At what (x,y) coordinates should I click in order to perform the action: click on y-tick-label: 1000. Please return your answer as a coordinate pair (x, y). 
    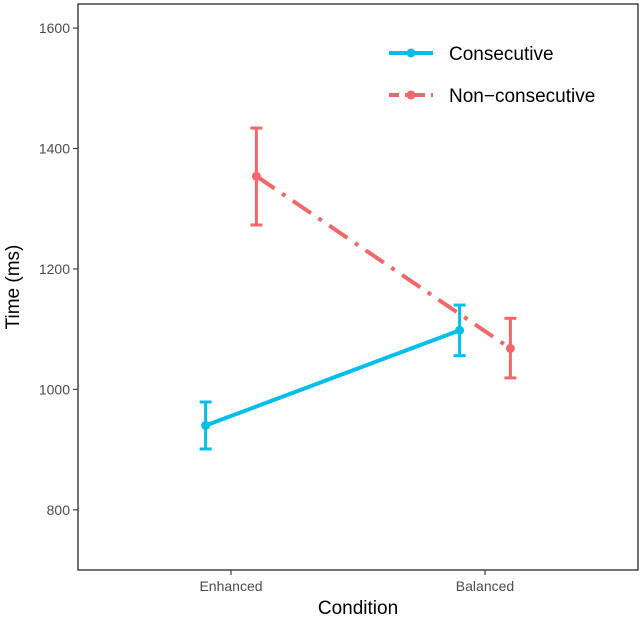
    Looking at the image, I should click on (54, 389).